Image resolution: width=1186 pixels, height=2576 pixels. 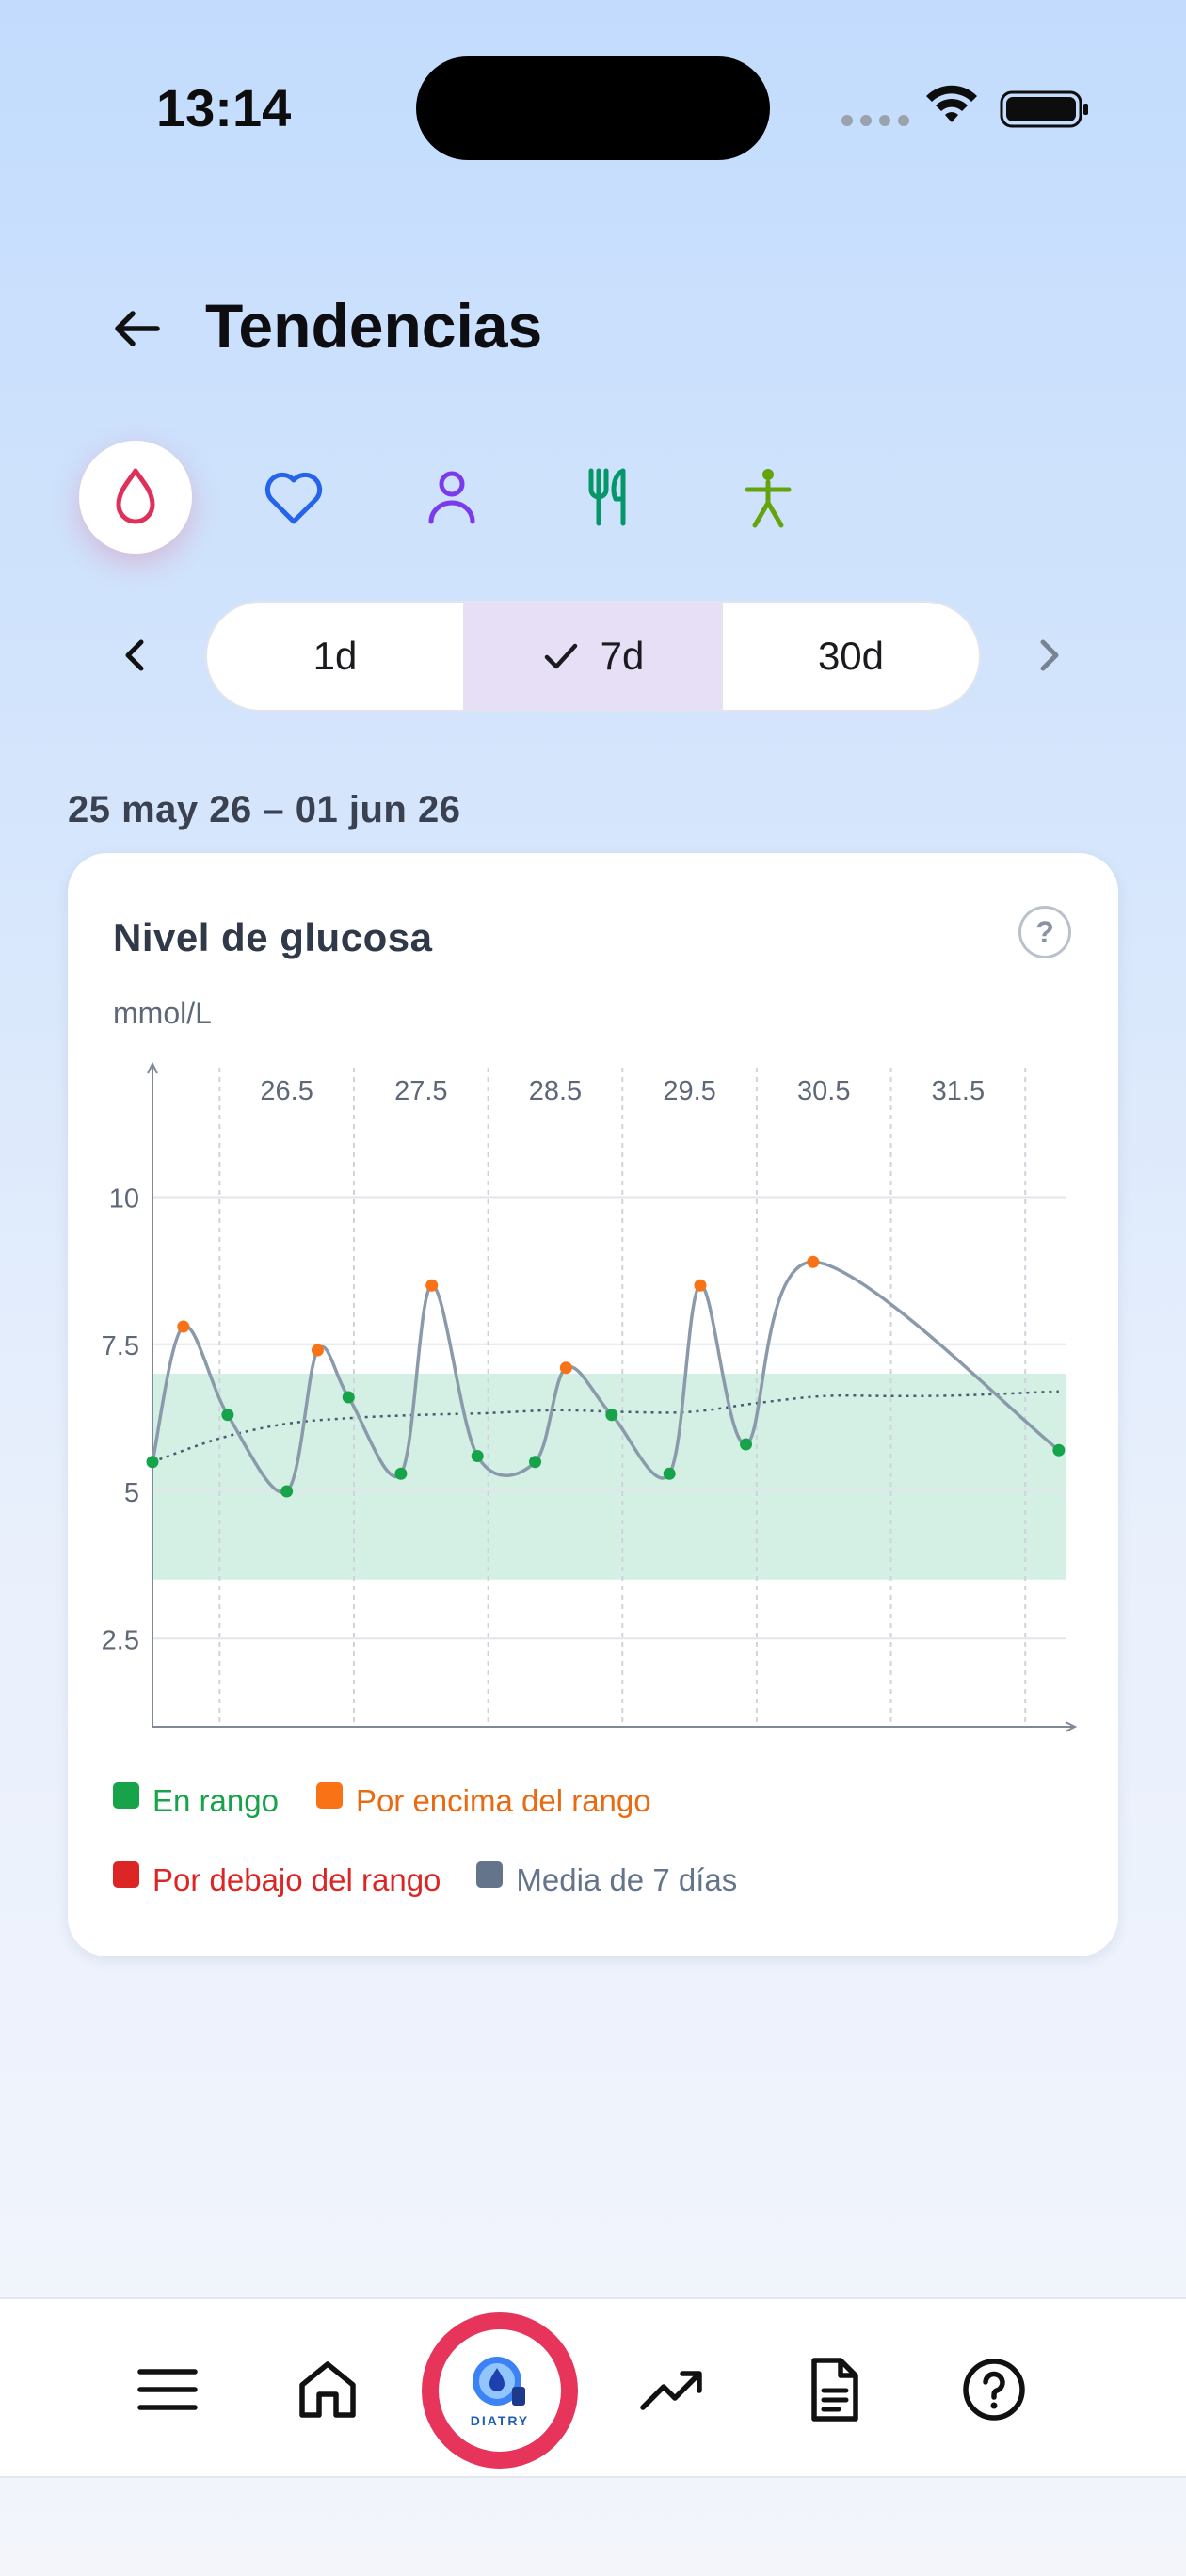 What do you see at coordinates (503, 1800) in the screenshot?
I see `legend-label: Por encima del rango` at bounding box center [503, 1800].